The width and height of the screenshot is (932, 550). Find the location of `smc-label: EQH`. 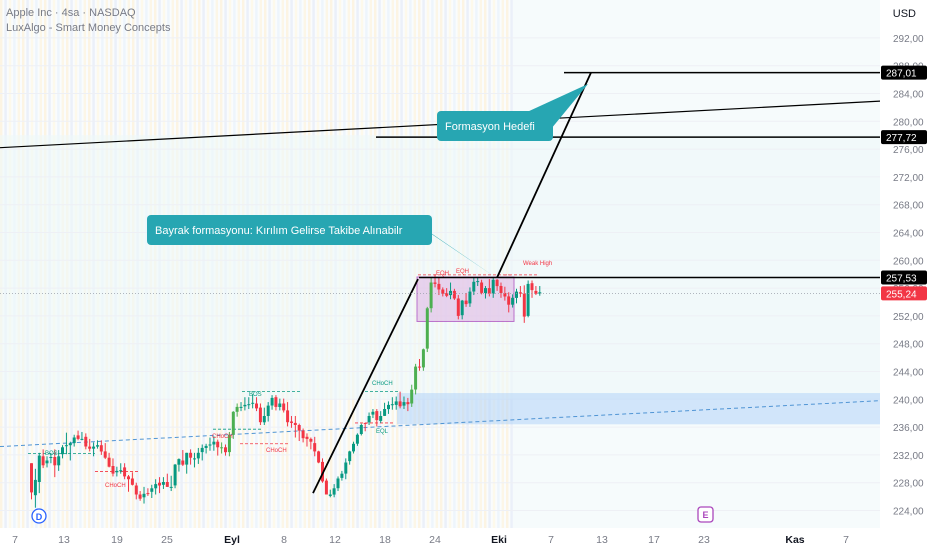

smc-label: EQH is located at coordinates (442, 274).